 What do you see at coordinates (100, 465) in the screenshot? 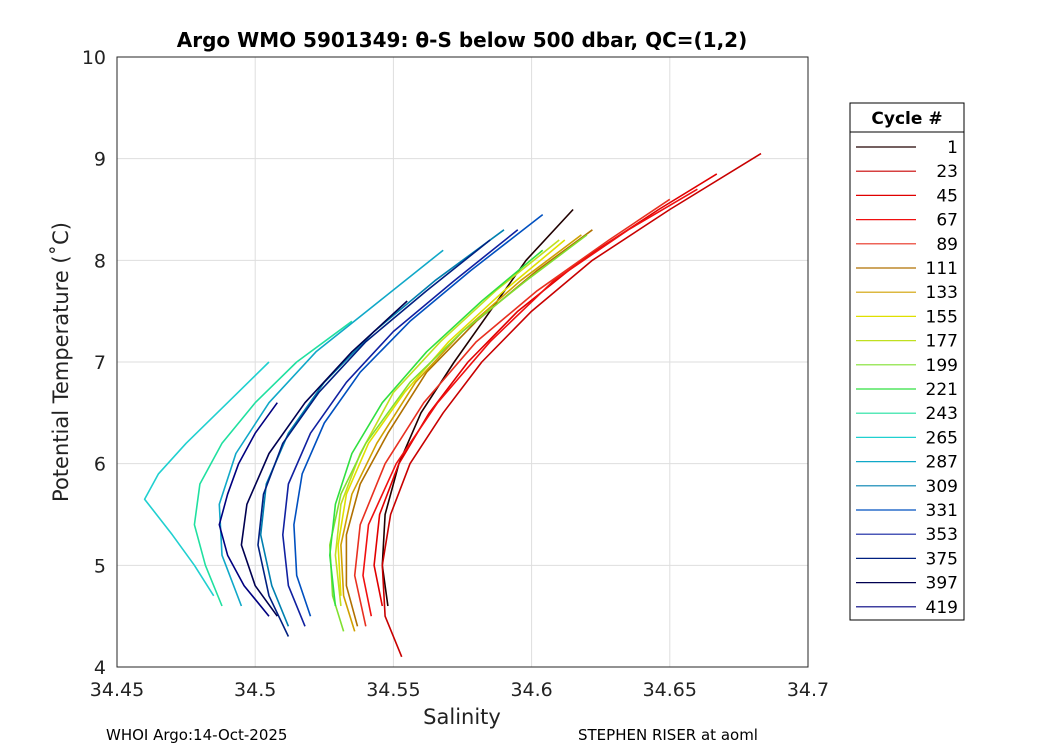
I see `y-tick-label: 6` at bounding box center [100, 465].